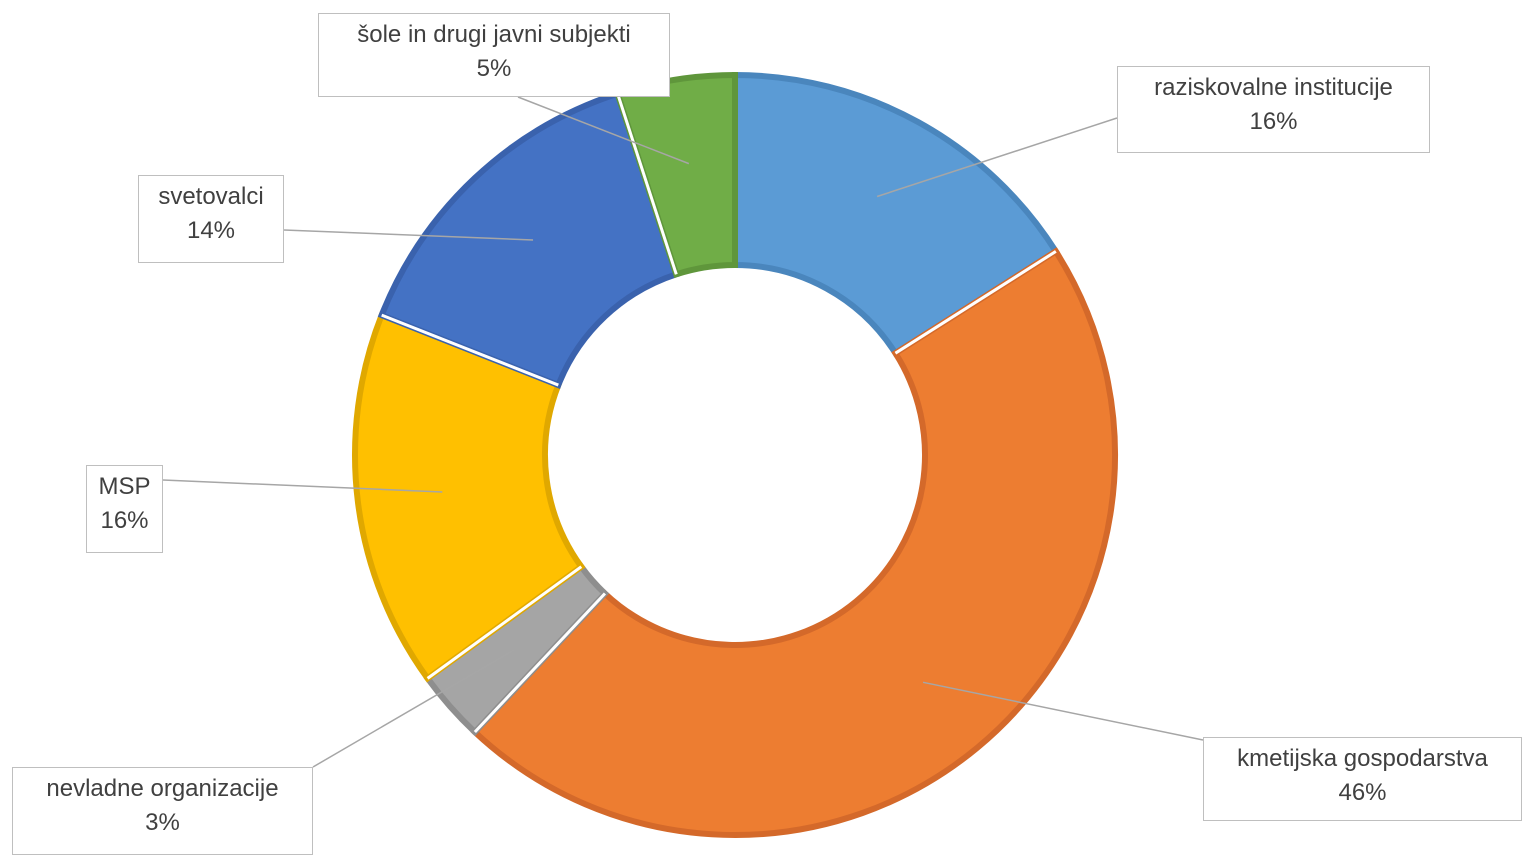 This screenshot has width=1524, height=855. What do you see at coordinates (494, 68) in the screenshot?
I see `slice-percent: 5%` at bounding box center [494, 68].